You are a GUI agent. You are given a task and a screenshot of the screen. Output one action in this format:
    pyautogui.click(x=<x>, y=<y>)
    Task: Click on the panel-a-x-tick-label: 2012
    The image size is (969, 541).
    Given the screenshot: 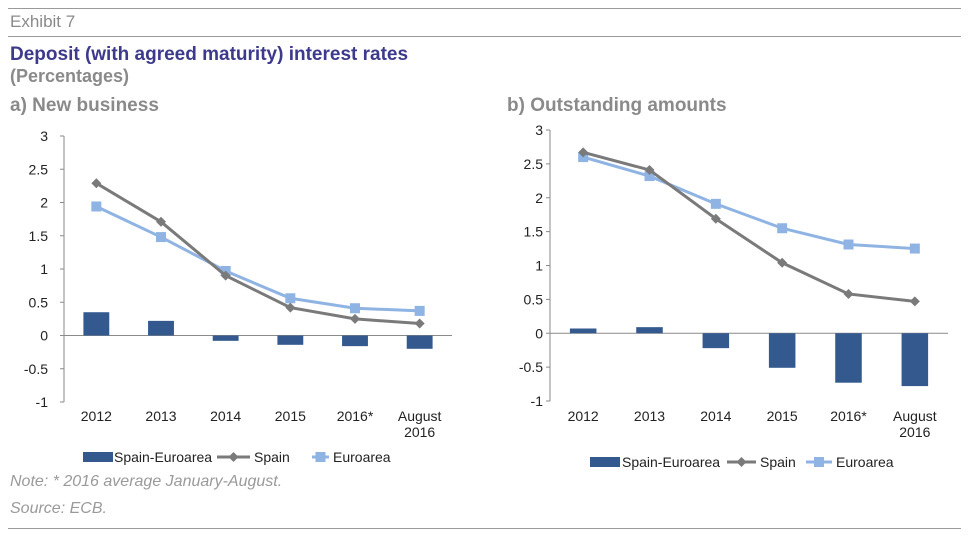 What is the action you would take?
    pyautogui.click(x=96, y=416)
    